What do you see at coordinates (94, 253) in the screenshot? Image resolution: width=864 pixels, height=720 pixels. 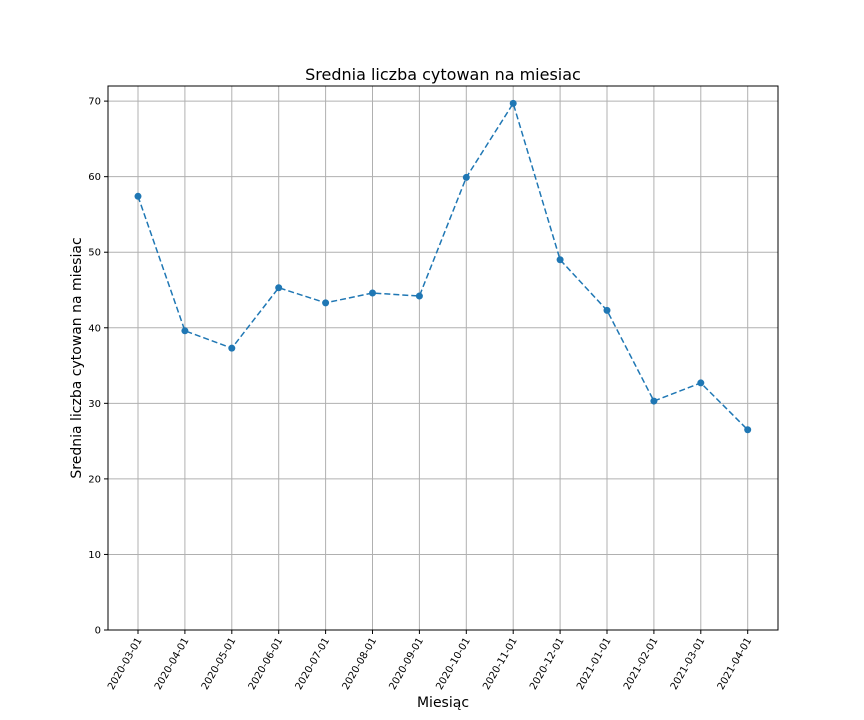 I see `y-tick-label: 50` at bounding box center [94, 253].